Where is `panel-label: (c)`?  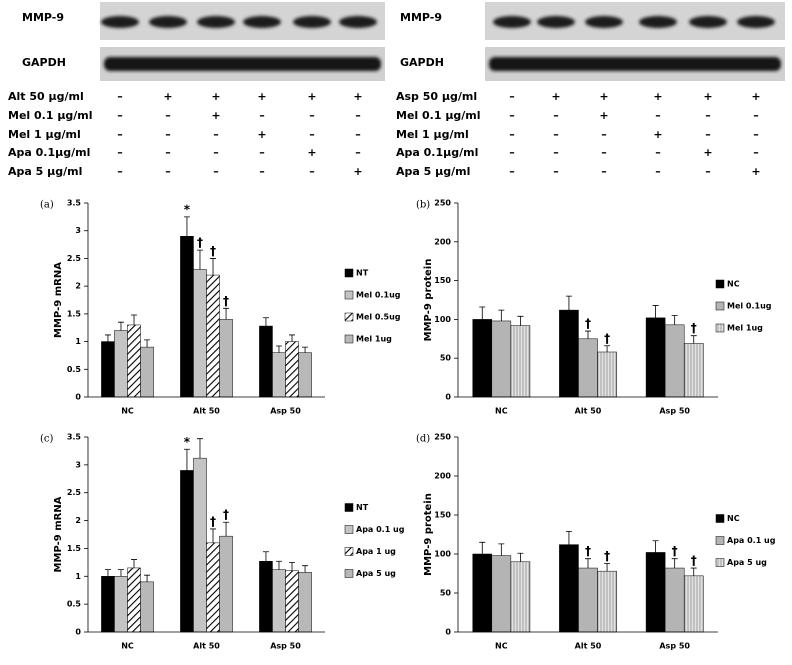
panel-label: (c) is located at coordinates (47, 439).